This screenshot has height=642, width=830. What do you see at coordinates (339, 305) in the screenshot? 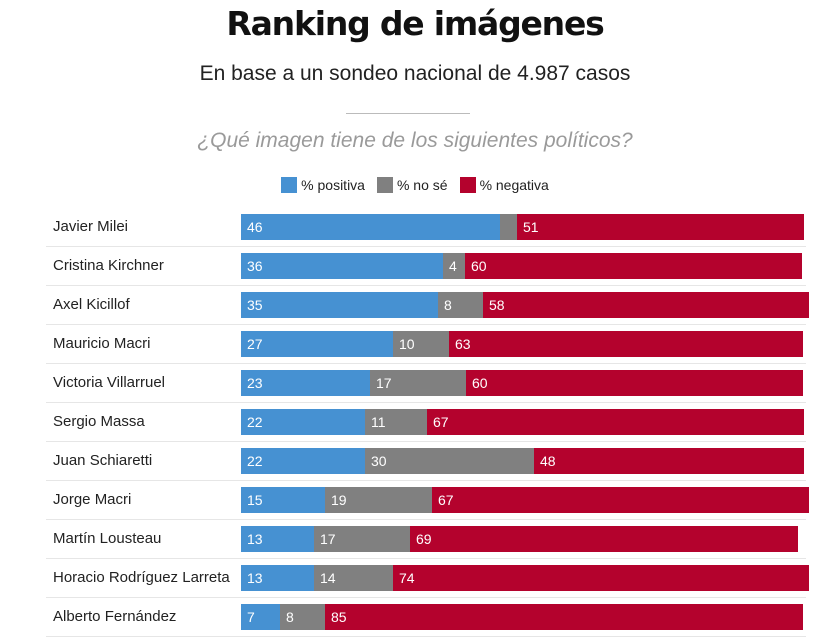
I see `bar-segment-positiva: 35` at bounding box center [339, 305].